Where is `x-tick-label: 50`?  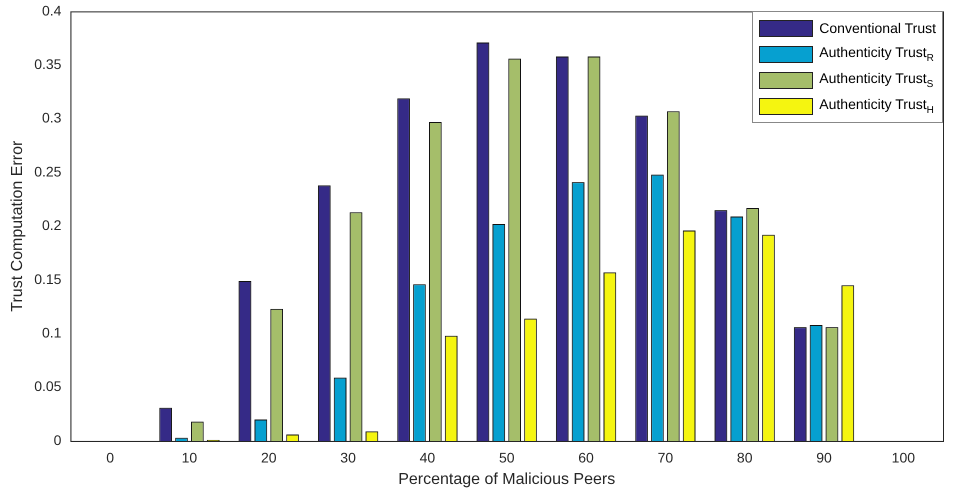 x-tick-label: 50 is located at coordinates (506, 457).